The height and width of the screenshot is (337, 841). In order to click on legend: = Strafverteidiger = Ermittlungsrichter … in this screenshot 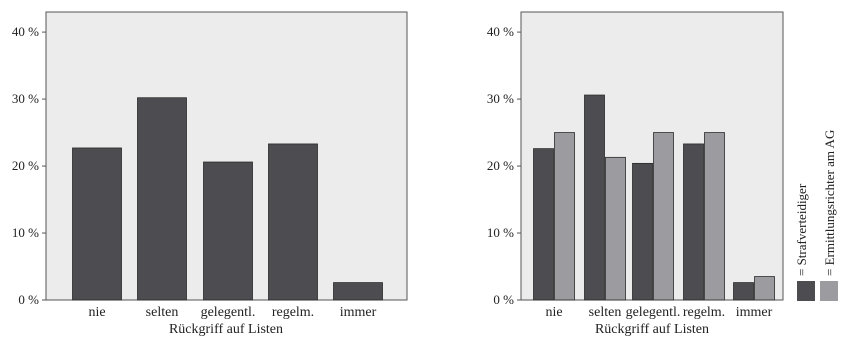, I will do `click(816, 215)`.